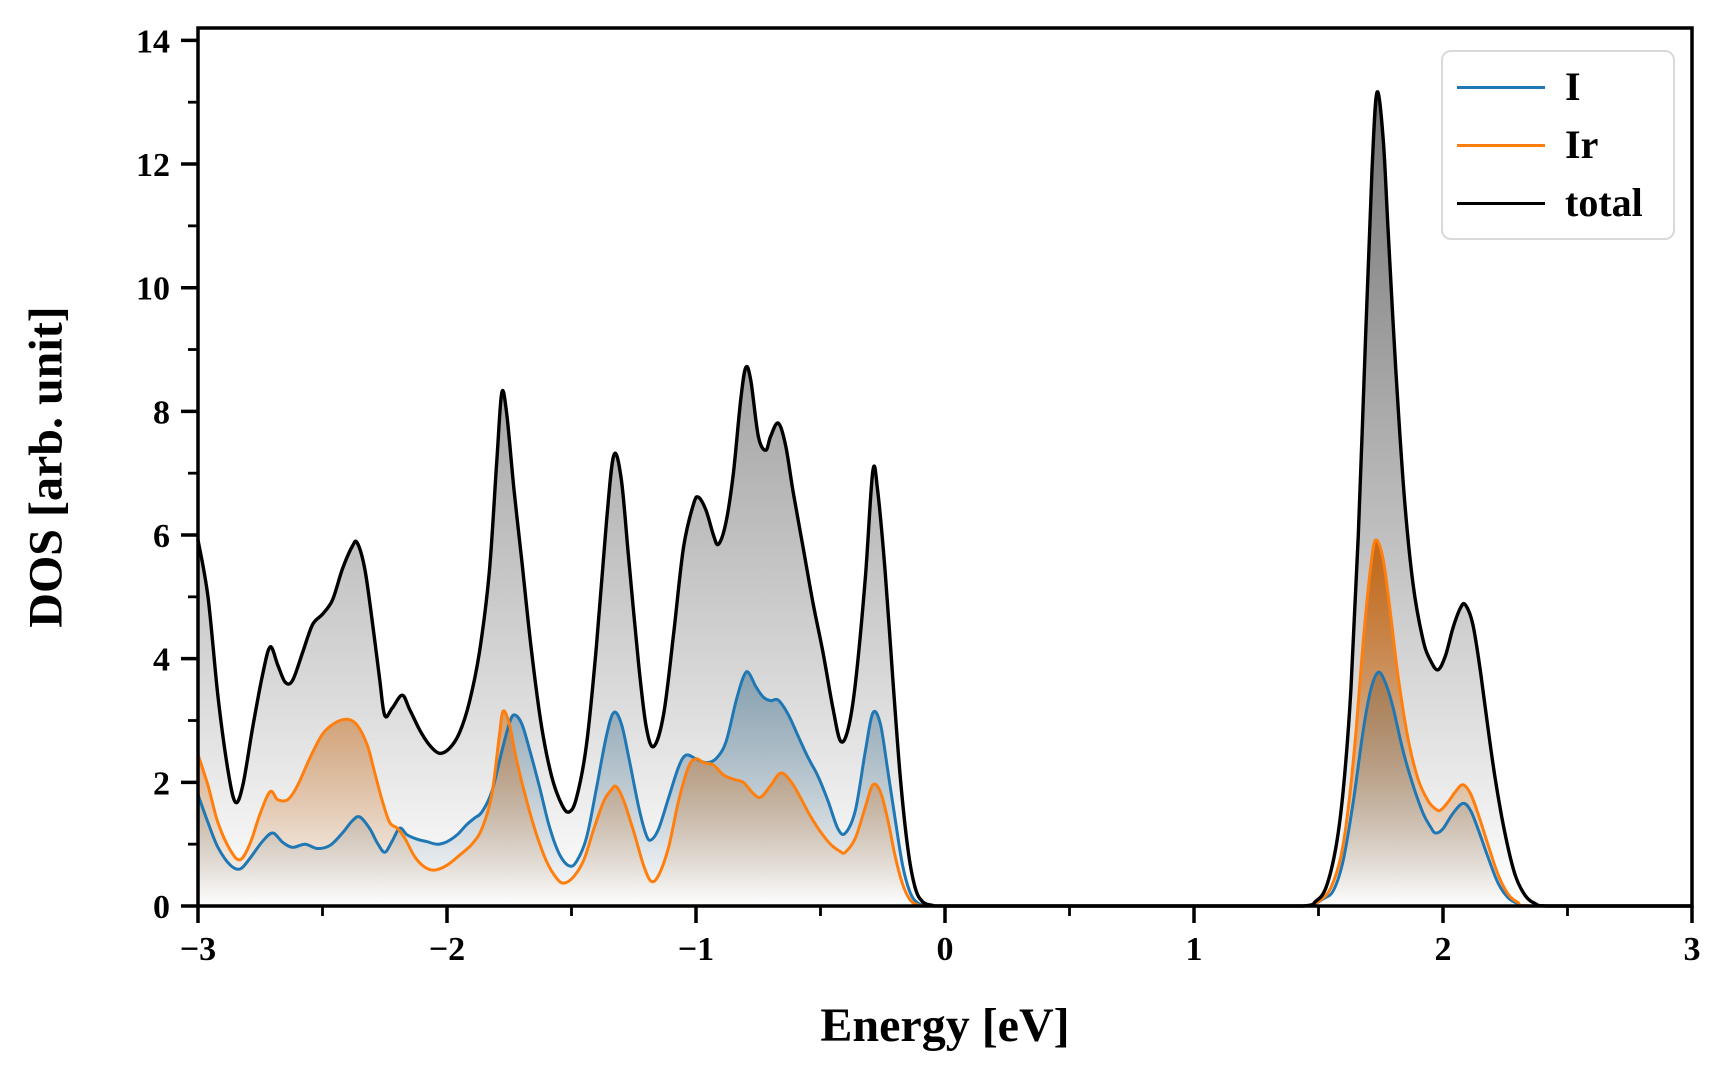 This screenshot has width=1728, height=1080. Describe the element at coordinates (1558, 87) in the screenshot. I see `legend-entry-I: I` at that location.